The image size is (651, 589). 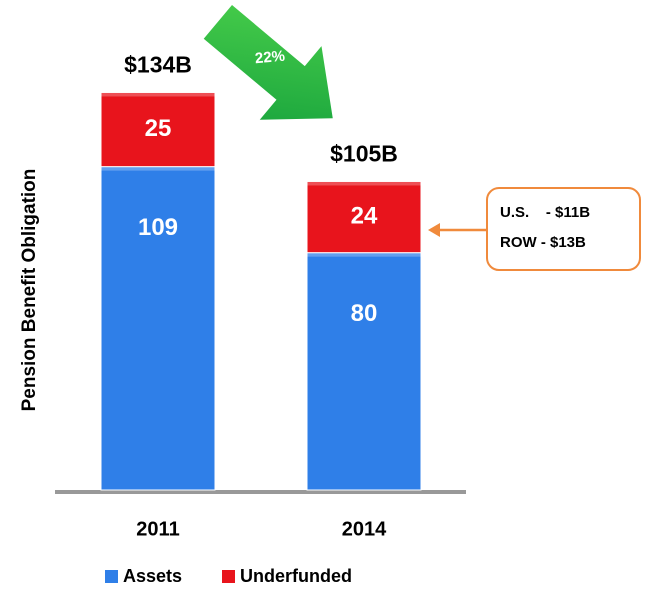 I want to click on callout-line: ROW - $13B, so click(x=543, y=242).